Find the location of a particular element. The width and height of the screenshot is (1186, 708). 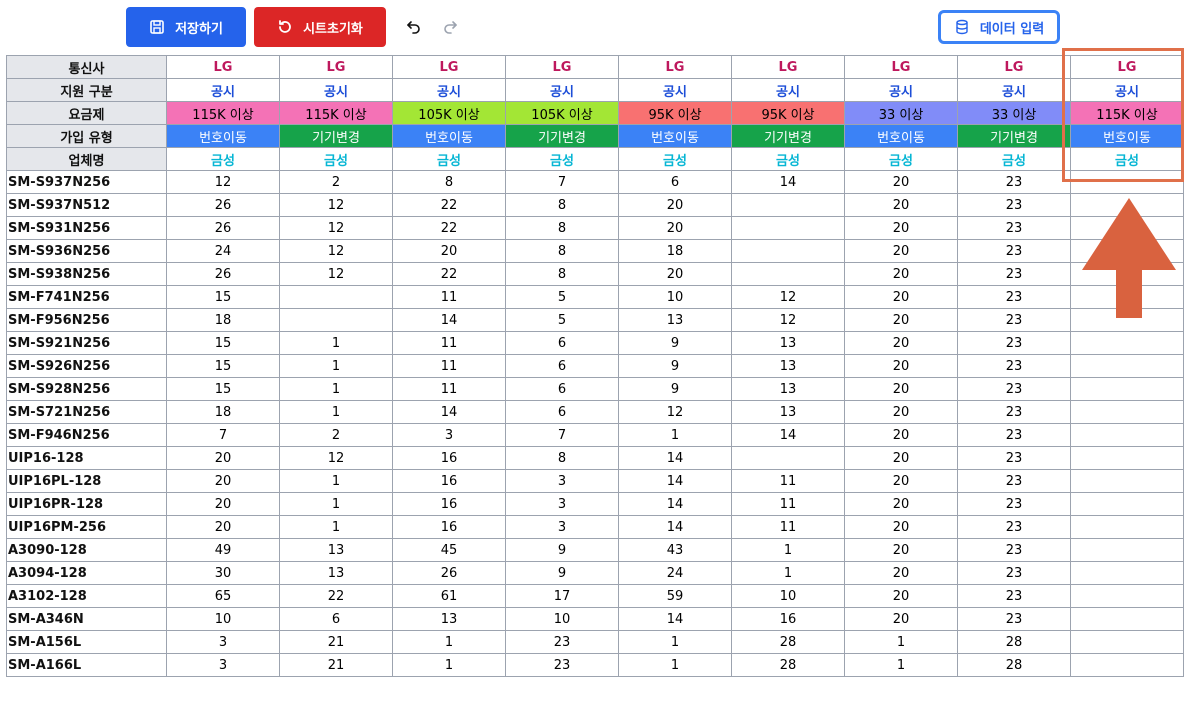

model-name-cell: SM-A346N is located at coordinates (86, 619).